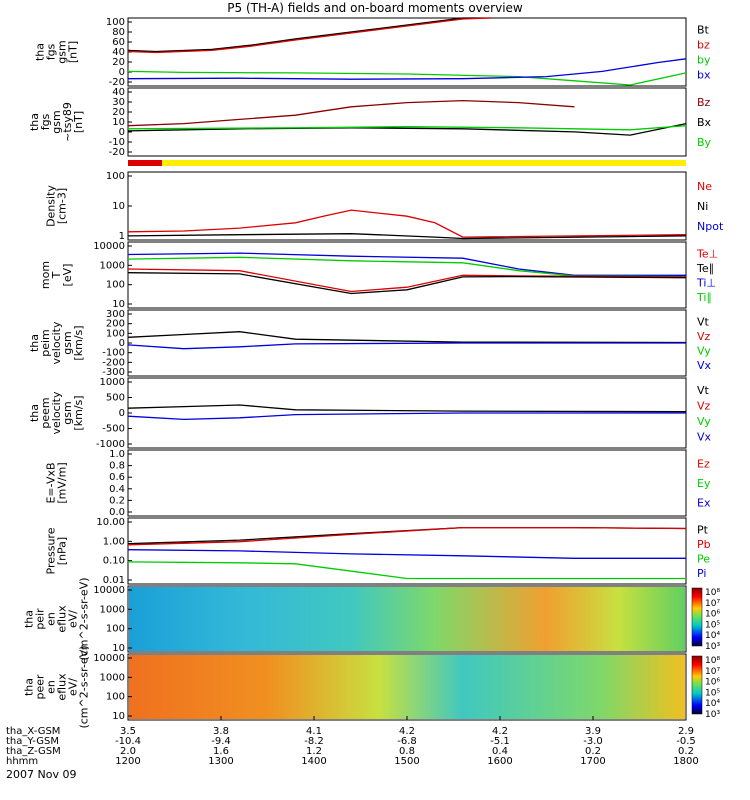 This screenshot has width=750, height=800. I want to click on ylabel-line: eflux, so click(62, 687).